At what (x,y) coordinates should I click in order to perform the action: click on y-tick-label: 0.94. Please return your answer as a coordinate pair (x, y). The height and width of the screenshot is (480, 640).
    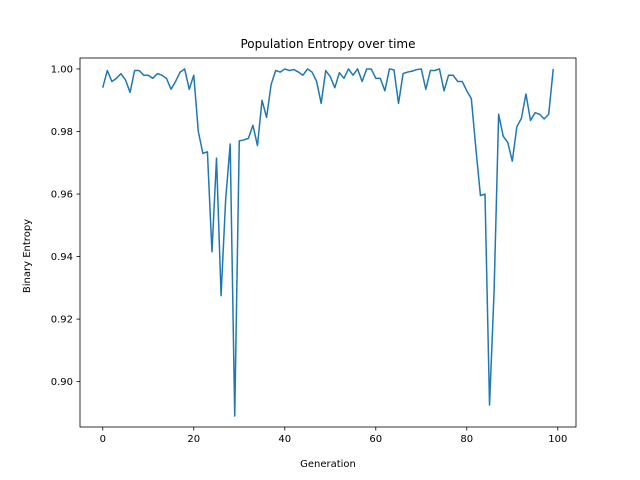
    Looking at the image, I should click on (62, 257).